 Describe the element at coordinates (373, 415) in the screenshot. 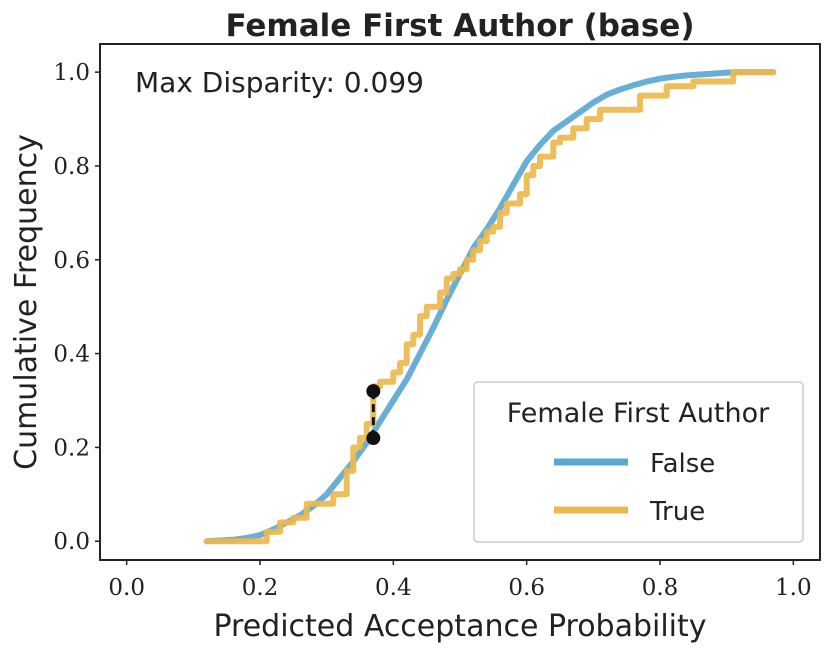

I see `max-disparity-marker` at that location.